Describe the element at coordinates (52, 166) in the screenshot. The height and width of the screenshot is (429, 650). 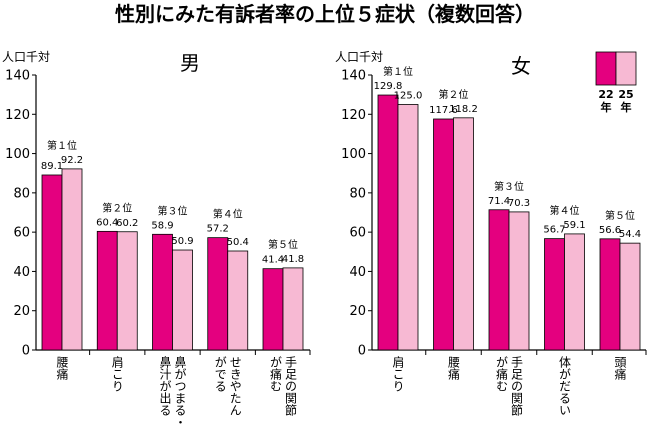
I see `bar-value-label: 89.1` at that location.